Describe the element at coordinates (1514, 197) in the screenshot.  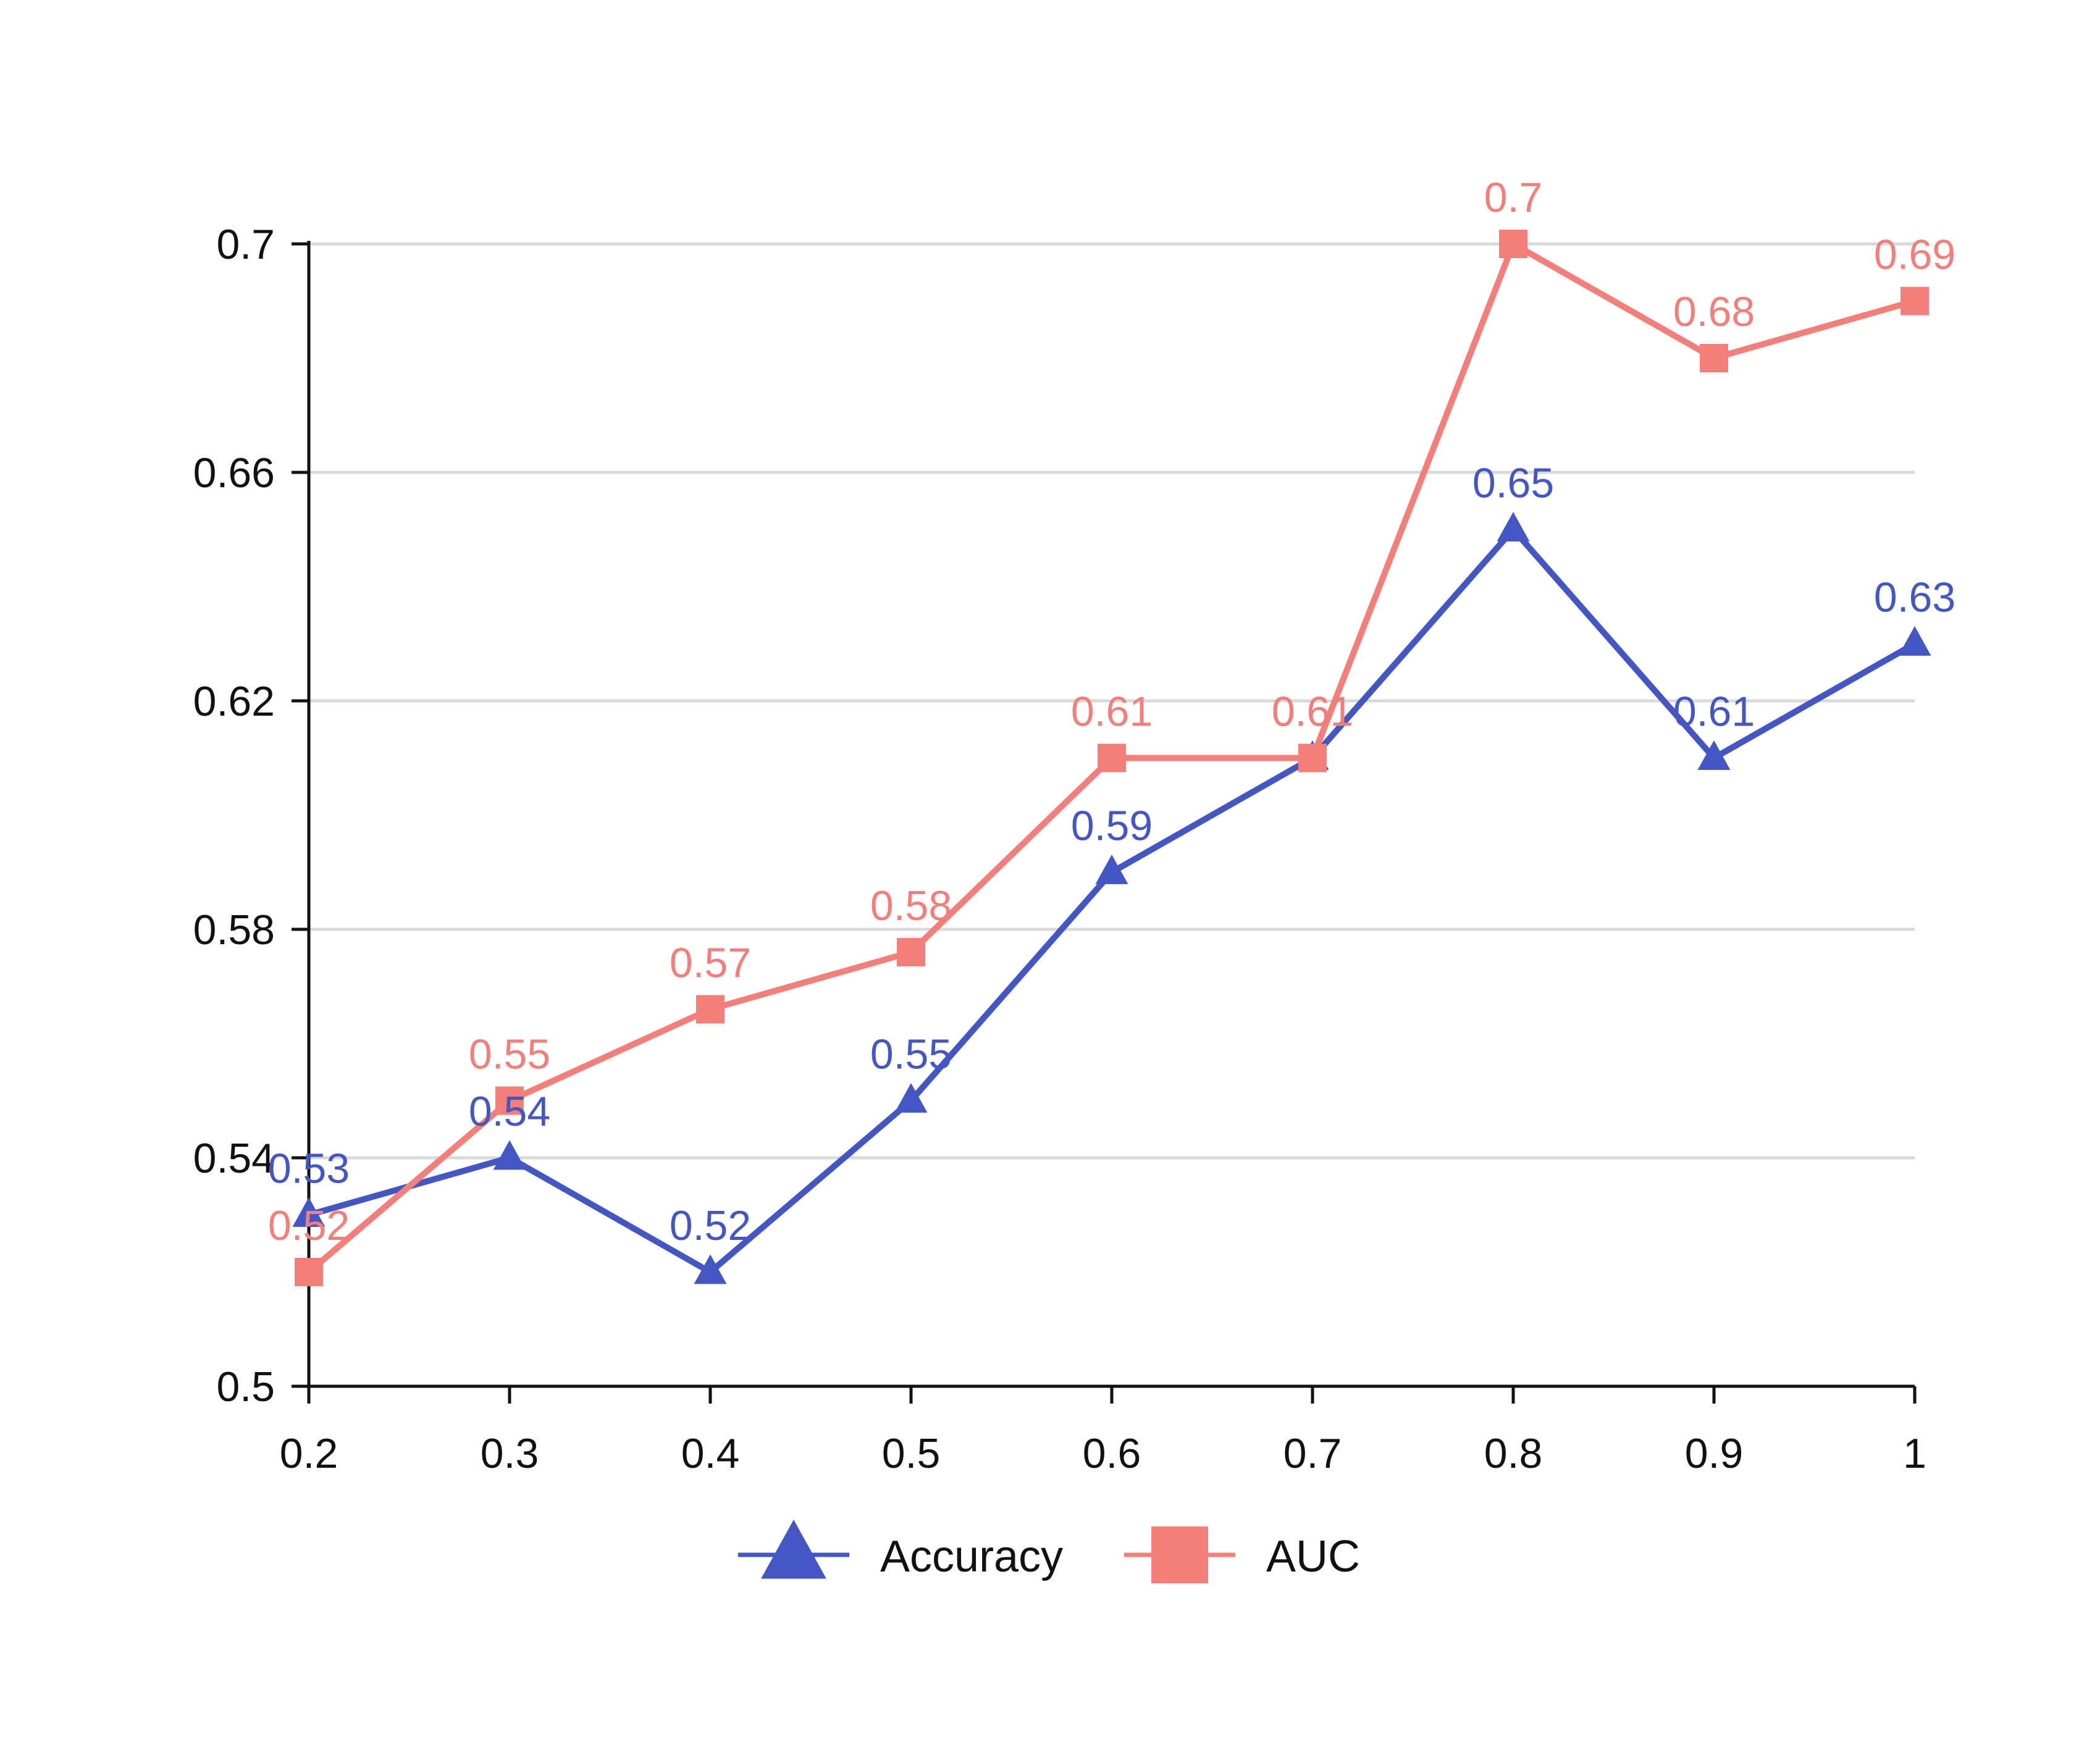
I see `auc-label-6: 0.7` at that location.